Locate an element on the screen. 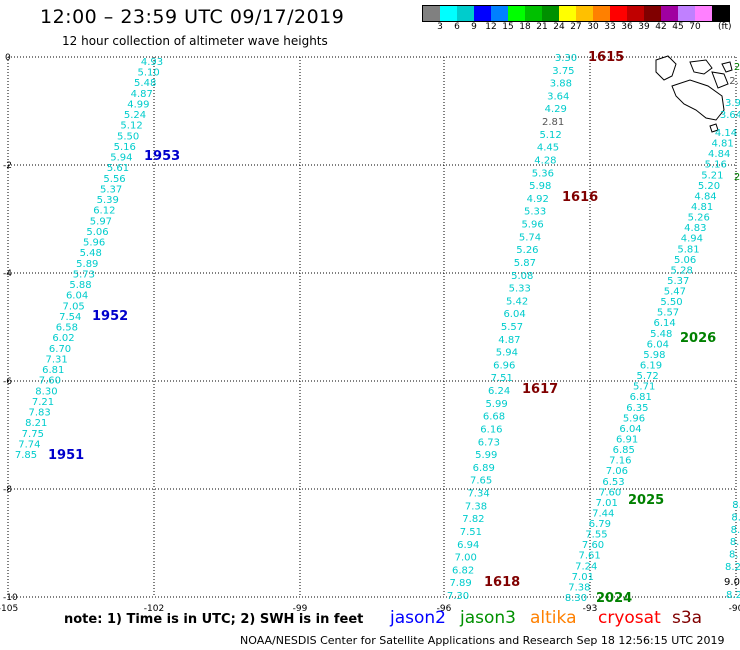 The image size is (740, 650). y-tick-label: -8 is located at coordinates (7, 490).